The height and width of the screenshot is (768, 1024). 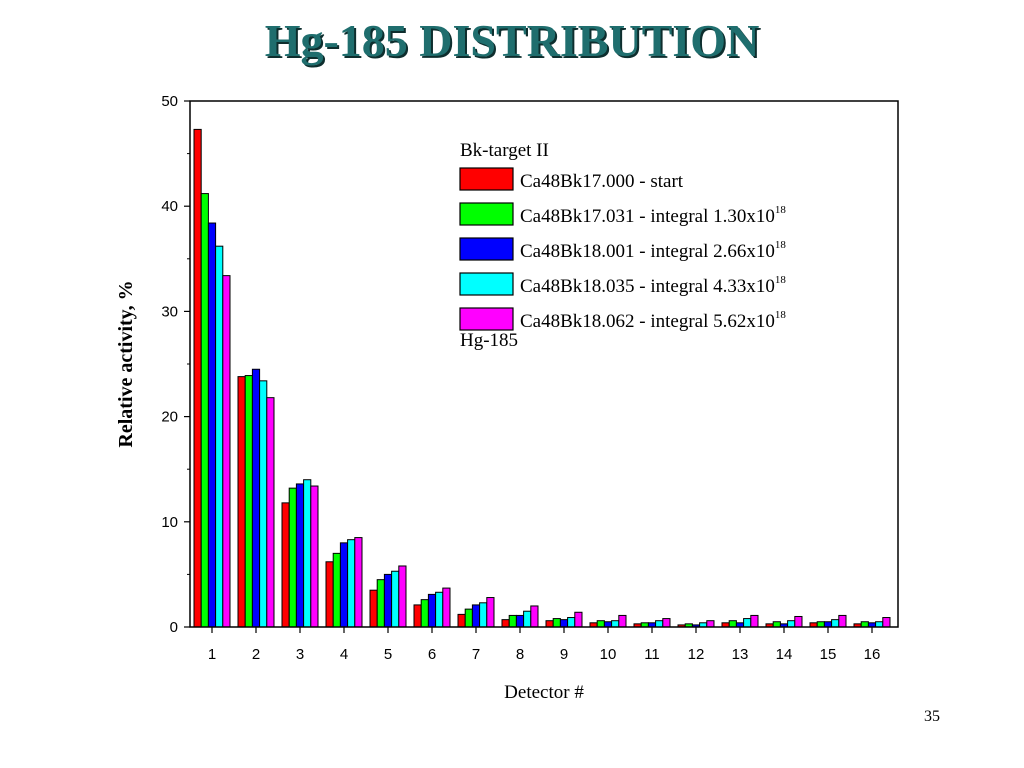 What do you see at coordinates (653, 320) in the screenshot?
I see `legend-label-5: Ca48Bk18.062 - integral 5.62x1018` at bounding box center [653, 320].